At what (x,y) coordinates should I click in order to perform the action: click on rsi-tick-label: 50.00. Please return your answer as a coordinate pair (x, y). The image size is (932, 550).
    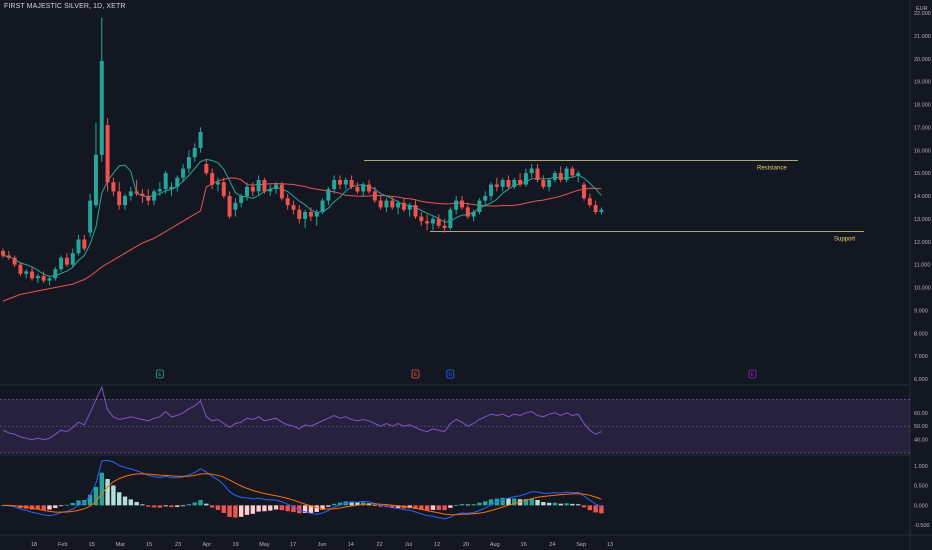
    Looking at the image, I should click on (921, 427).